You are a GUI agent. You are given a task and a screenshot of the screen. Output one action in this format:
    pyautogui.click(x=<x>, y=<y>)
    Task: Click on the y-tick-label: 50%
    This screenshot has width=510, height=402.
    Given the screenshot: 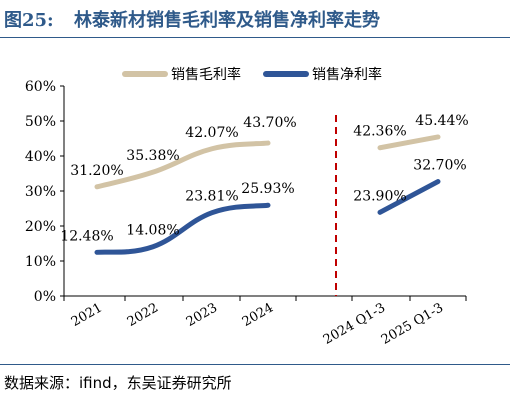 What is the action you would take?
    pyautogui.click(x=40, y=122)
    